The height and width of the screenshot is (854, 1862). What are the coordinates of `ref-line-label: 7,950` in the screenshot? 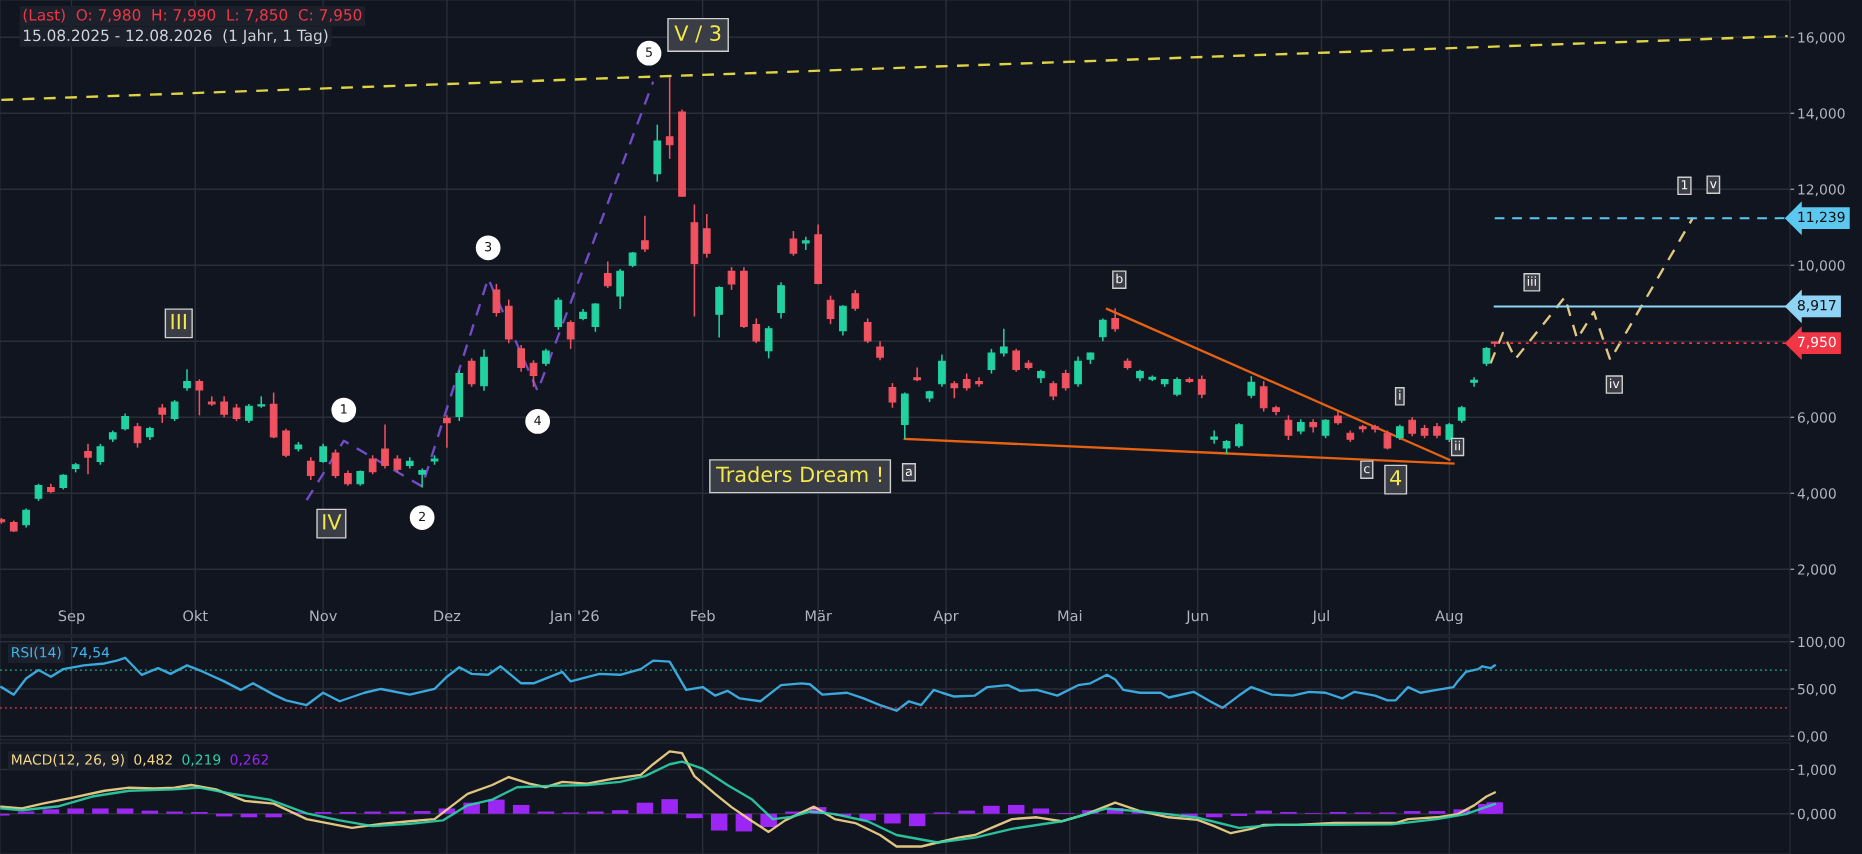 It's located at (1817, 342).